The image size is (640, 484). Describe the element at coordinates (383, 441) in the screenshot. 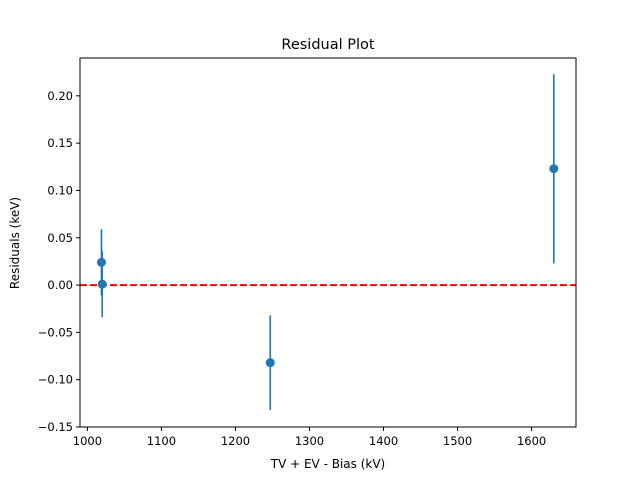

I see `x-tick-label: 1400` at that location.